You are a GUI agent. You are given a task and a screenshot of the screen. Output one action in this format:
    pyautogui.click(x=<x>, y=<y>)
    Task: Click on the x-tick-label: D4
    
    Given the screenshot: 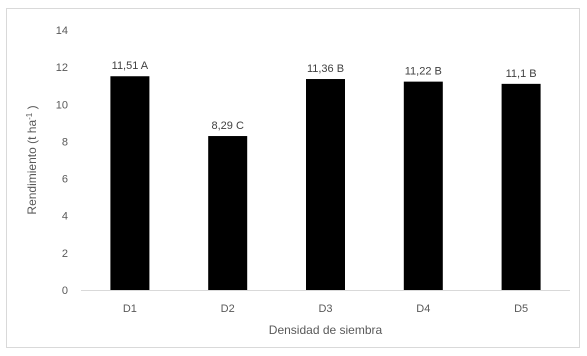 What is the action you would take?
    pyautogui.click(x=423, y=309)
    